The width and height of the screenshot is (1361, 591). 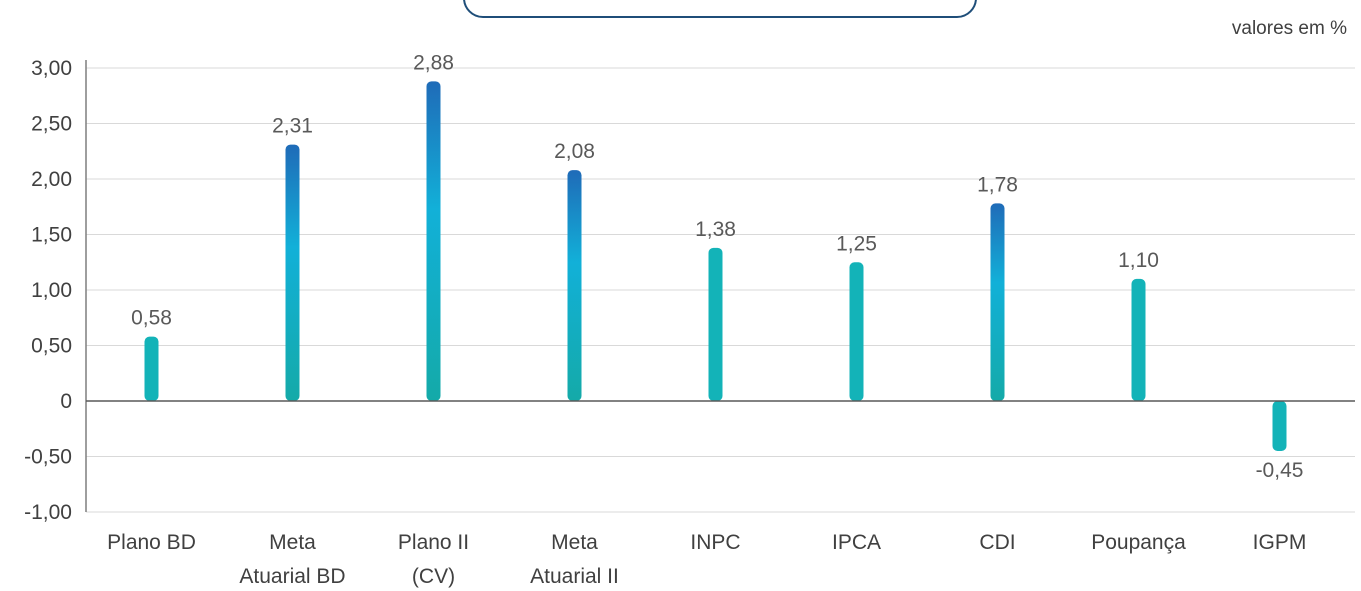 What do you see at coordinates (51, 68) in the screenshot?
I see `y-tick-label: 3,00` at bounding box center [51, 68].